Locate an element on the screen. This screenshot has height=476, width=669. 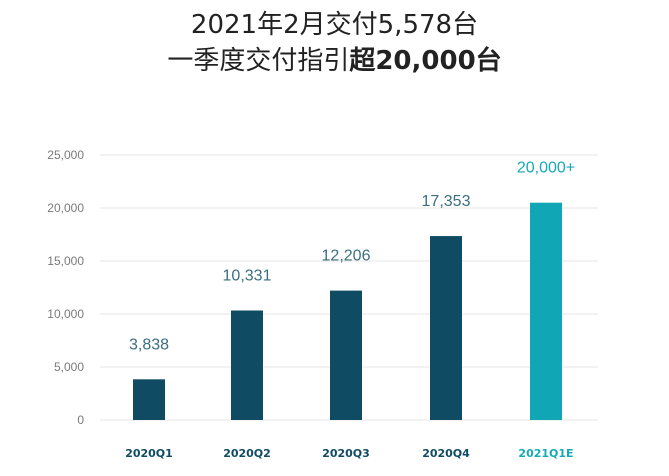
category-labels: 2020Q1 2020Q2 2020Q3 2020Q4 2021Q1E is located at coordinates (349, 453).